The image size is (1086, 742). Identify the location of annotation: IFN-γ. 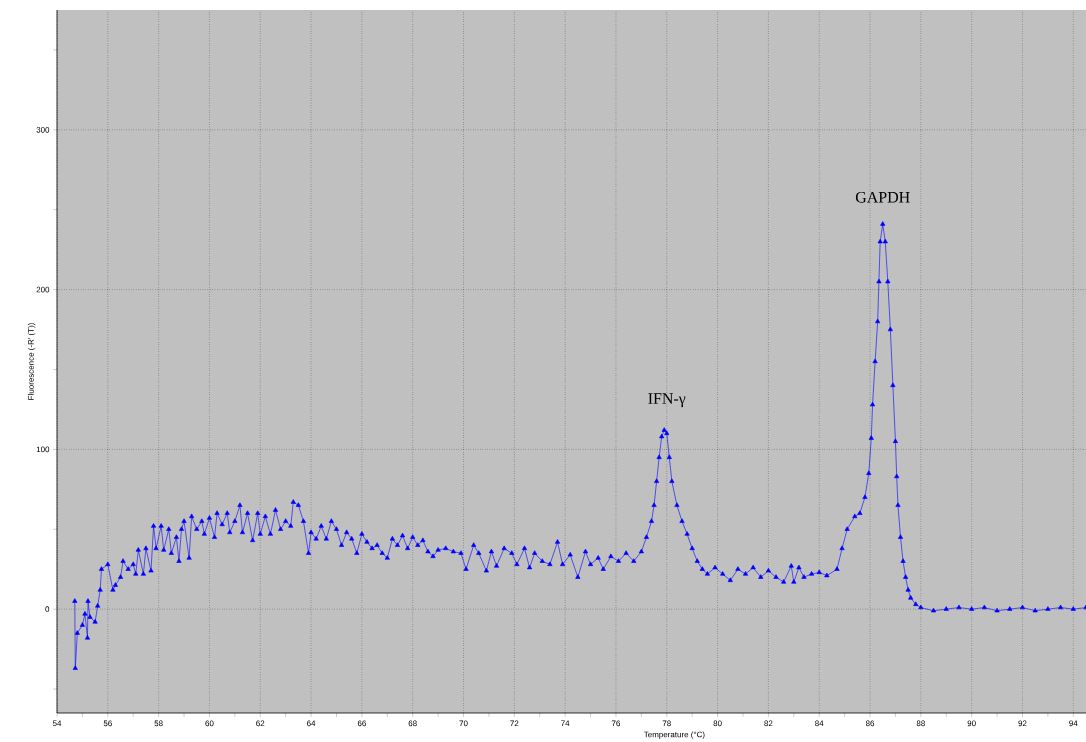
(667, 400).